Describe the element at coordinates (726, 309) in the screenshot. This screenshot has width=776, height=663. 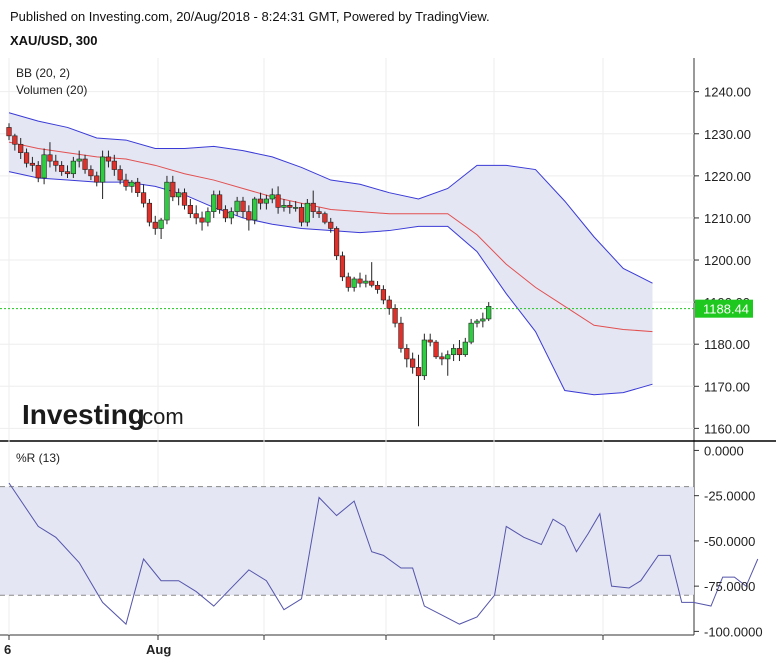
I see `last-price-label: 1188.44` at that location.